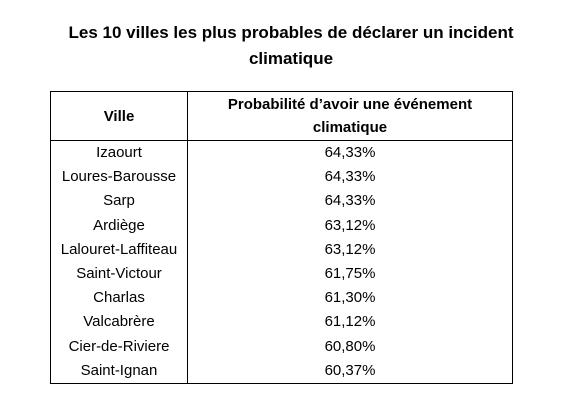 This screenshot has height=414, width=570. I want to click on table-row: Charlas 61,30%, so click(281, 298).